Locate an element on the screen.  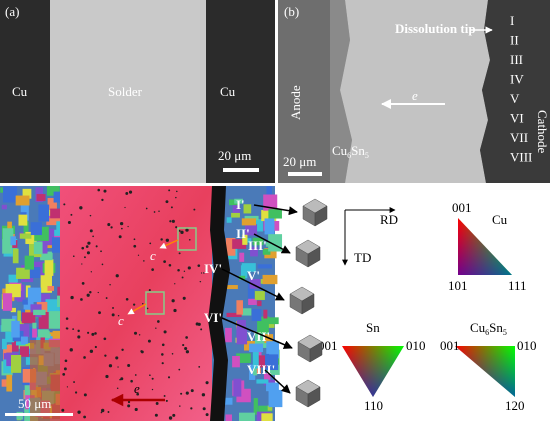
solder is located at coordinates (415, 91).